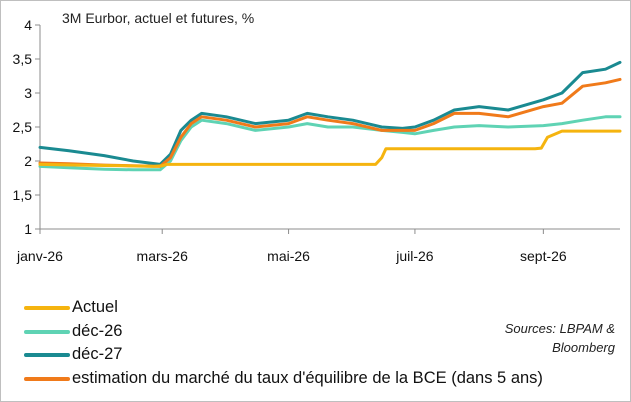 This screenshot has width=631, height=402. Describe the element at coordinates (414, 256) in the screenshot. I see `x-tick-label: juil-26` at that location.